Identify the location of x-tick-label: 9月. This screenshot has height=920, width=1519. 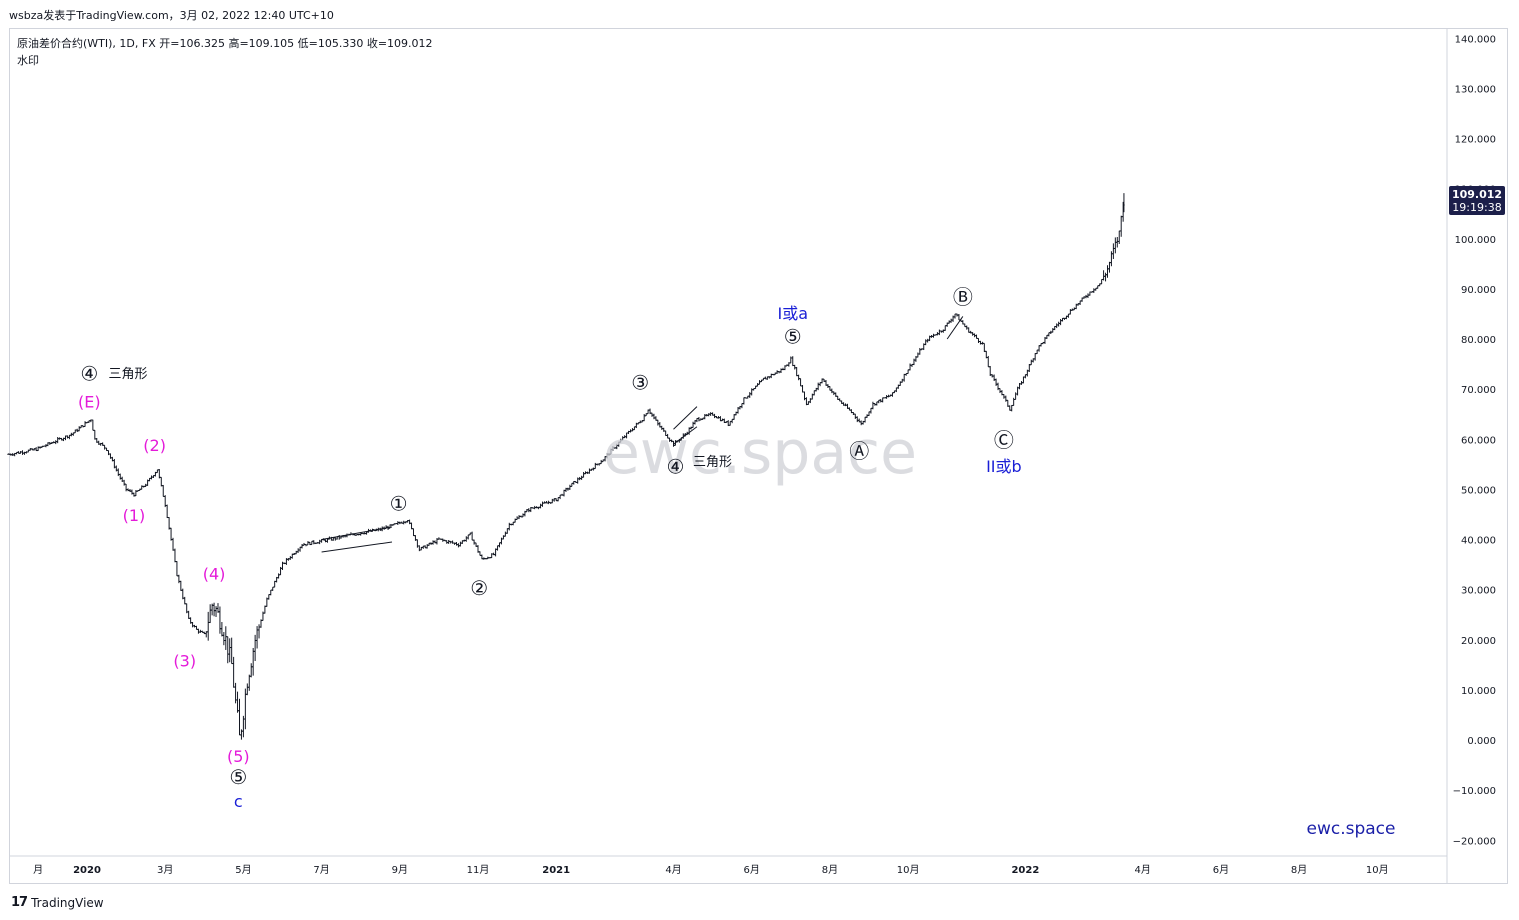
(400, 870).